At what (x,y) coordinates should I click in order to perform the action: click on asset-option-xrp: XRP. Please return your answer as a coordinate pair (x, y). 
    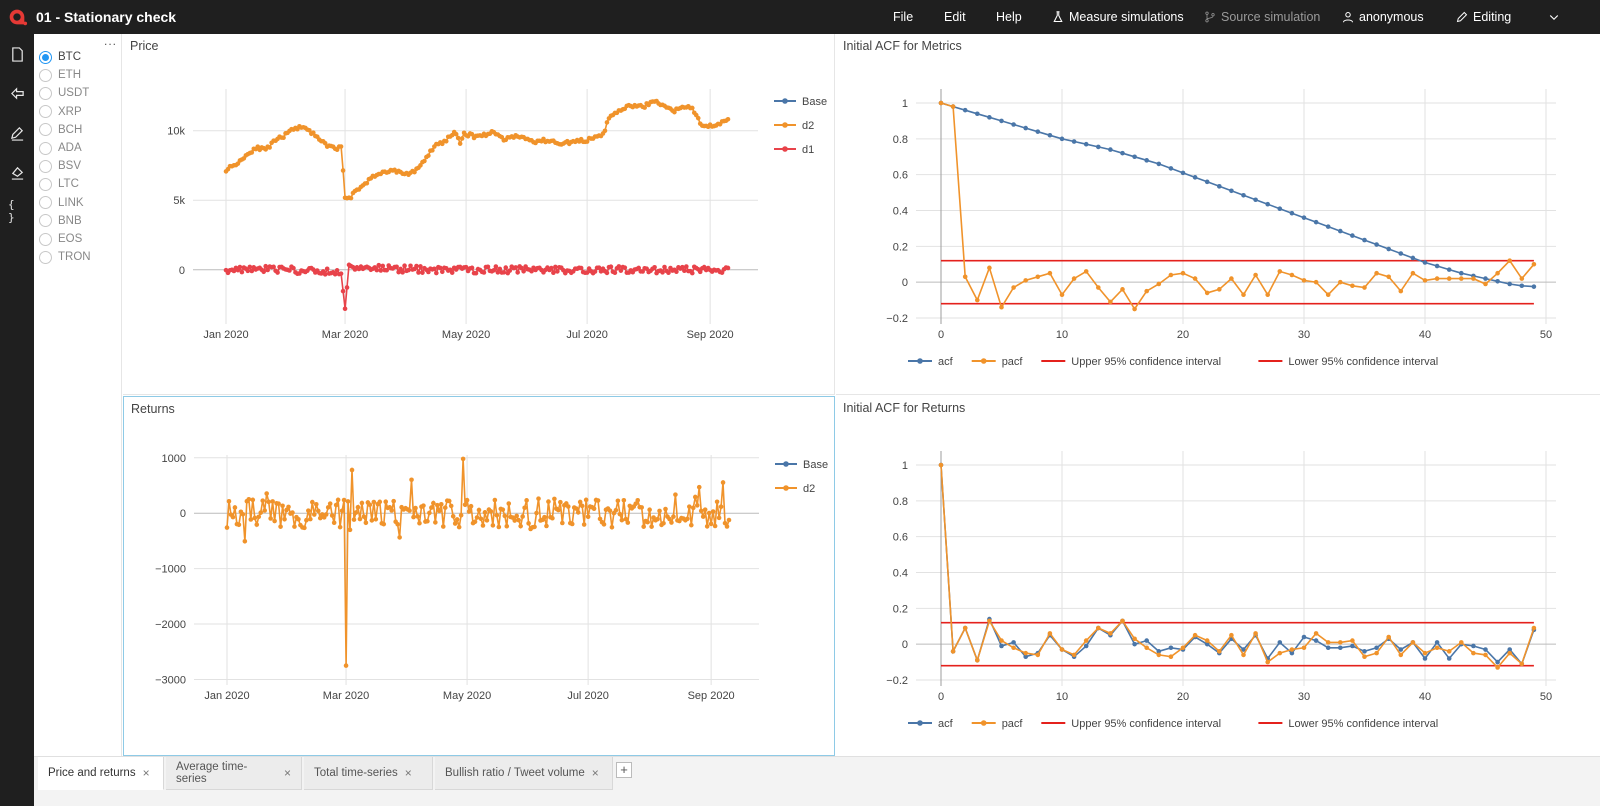
    Looking at the image, I should click on (60, 112).